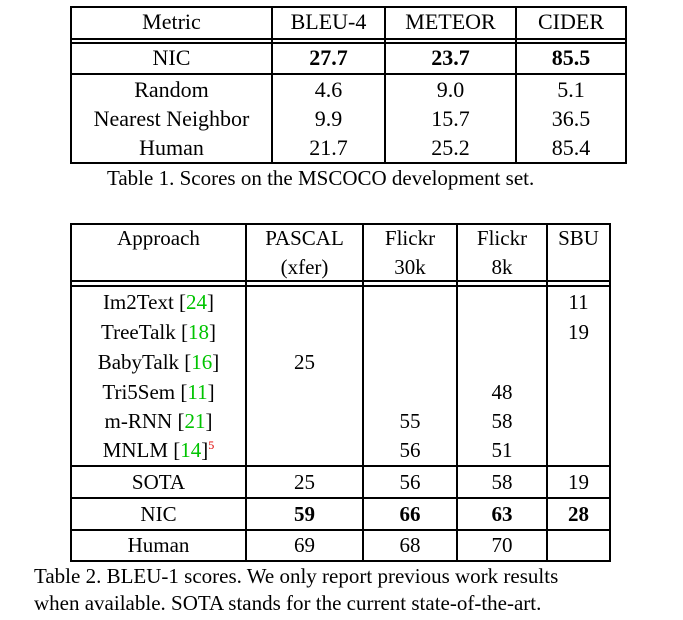 The width and height of the screenshot is (683, 620). Describe the element at coordinates (195, 421) in the screenshot. I see `citation-link: 21` at that location.